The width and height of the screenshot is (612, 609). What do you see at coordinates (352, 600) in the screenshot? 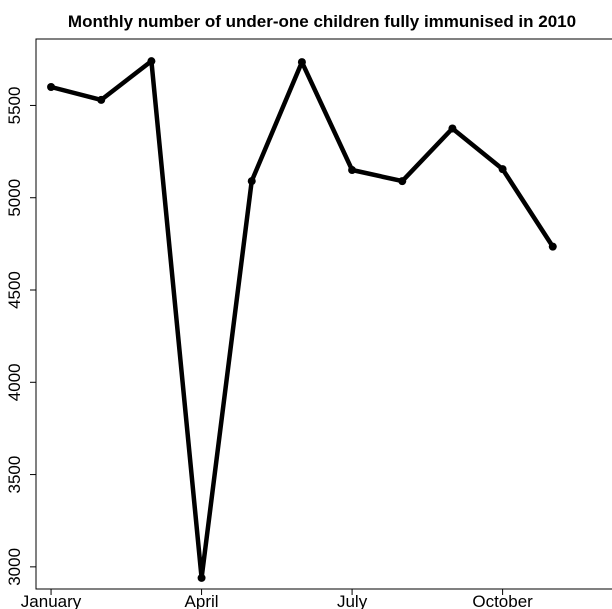
I see `x-tick-label: July` at bounding box center [352, 600].